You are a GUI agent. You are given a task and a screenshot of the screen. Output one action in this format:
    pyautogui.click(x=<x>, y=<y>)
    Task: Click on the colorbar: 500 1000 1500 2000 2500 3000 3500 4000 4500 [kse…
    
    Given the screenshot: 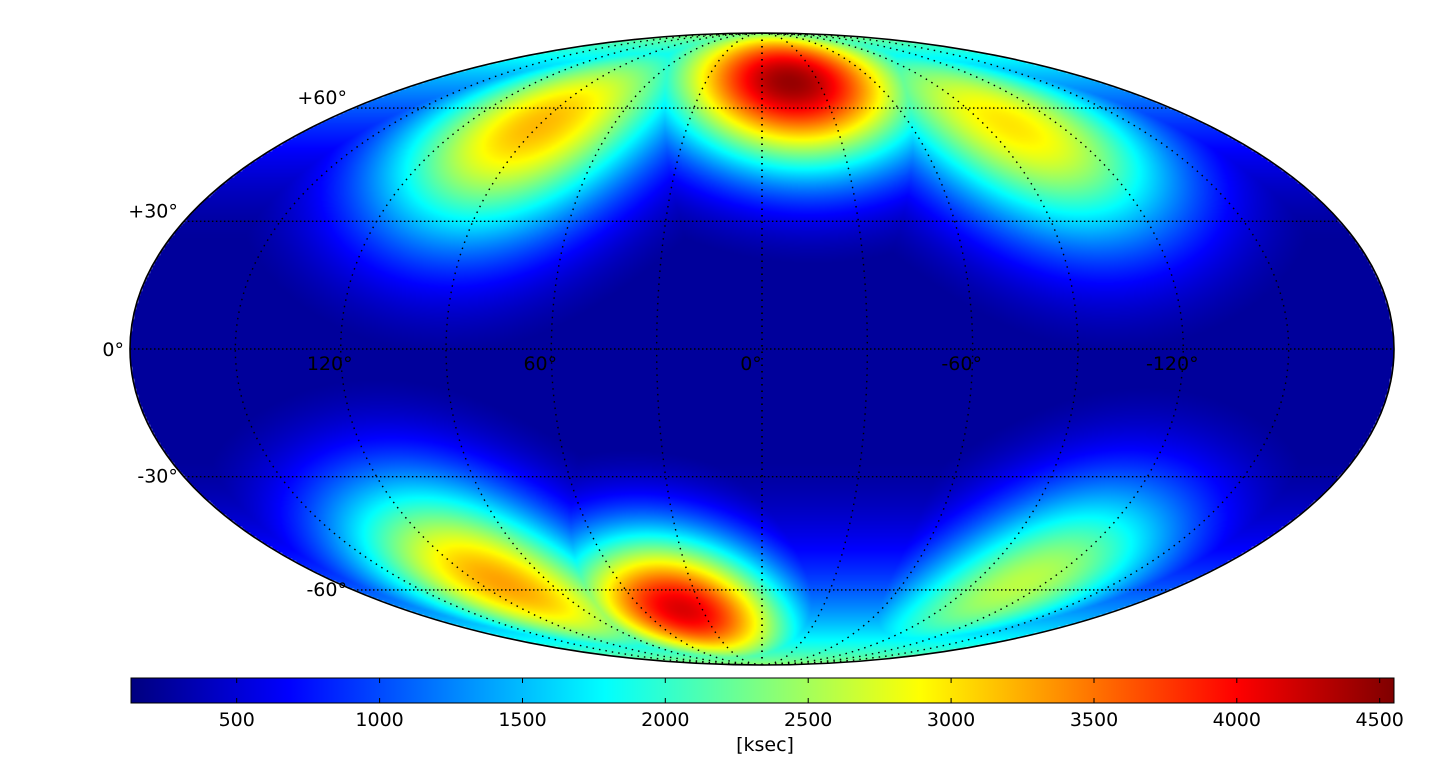 What is the action you would take?
    pyautogui.click(x=767, y=716)
    